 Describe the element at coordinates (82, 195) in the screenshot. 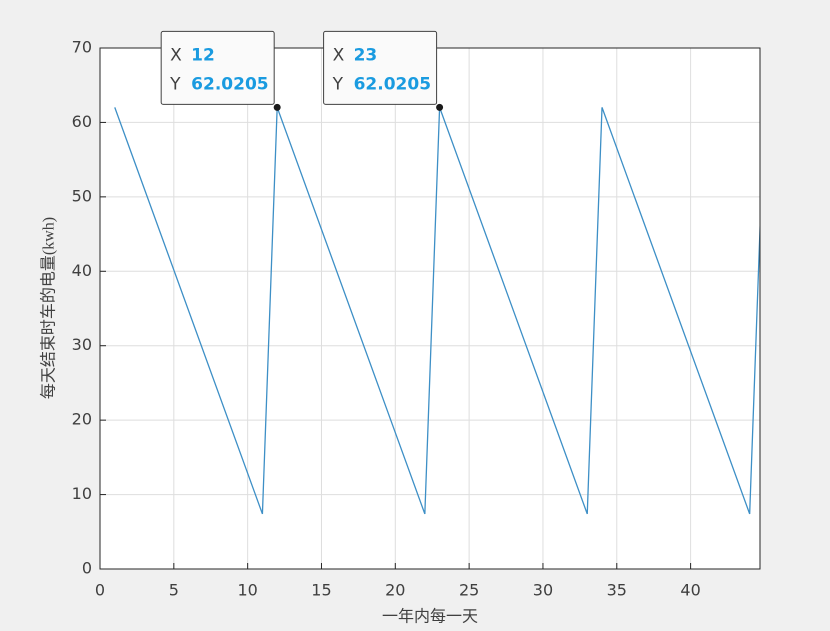

I see `y-tick-label: 50` at that location.